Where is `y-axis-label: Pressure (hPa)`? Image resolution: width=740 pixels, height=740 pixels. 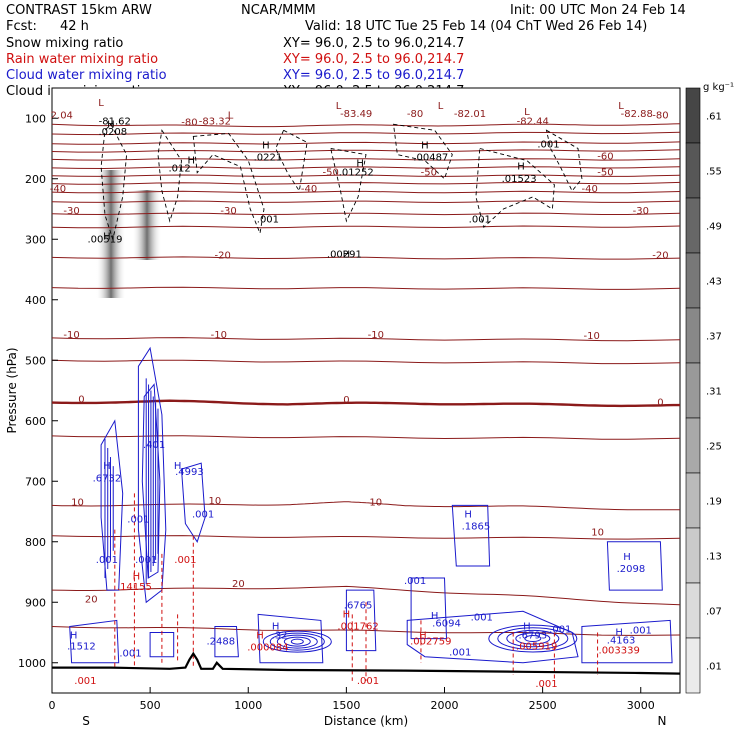 y-axis-label: Pressure (hPa) is located at coordinates (12, 390).